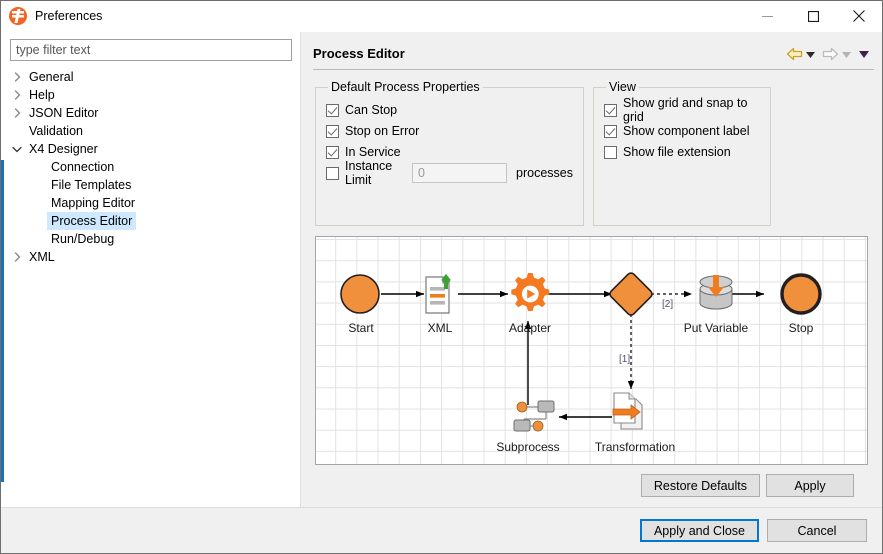 The image size is (883, 554). I want to click on node-label-start: Start, so click(361, 328).